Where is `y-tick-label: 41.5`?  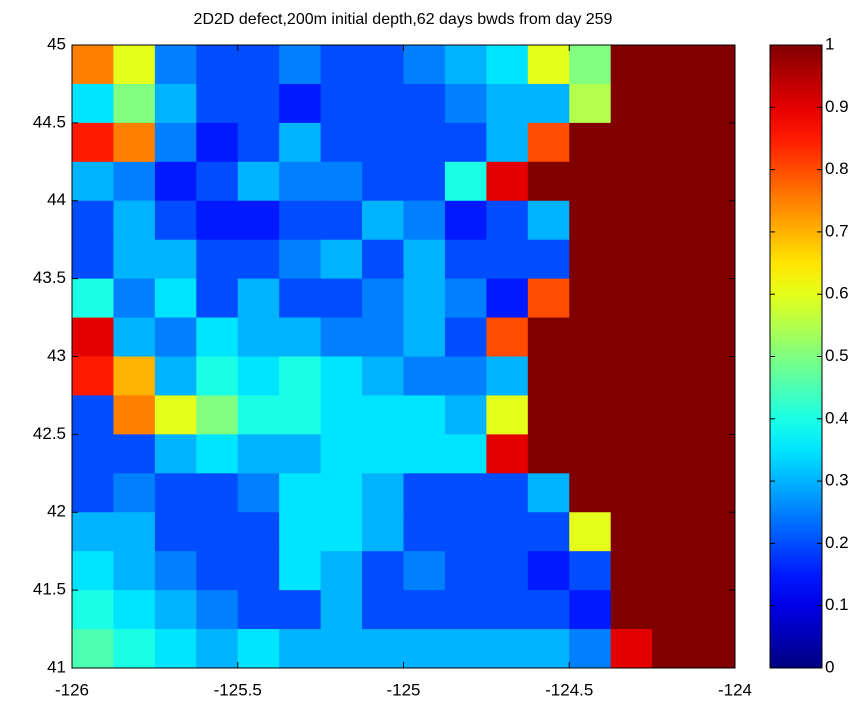 y-tick-label: 41.5 is located at coordinates (49, 589).